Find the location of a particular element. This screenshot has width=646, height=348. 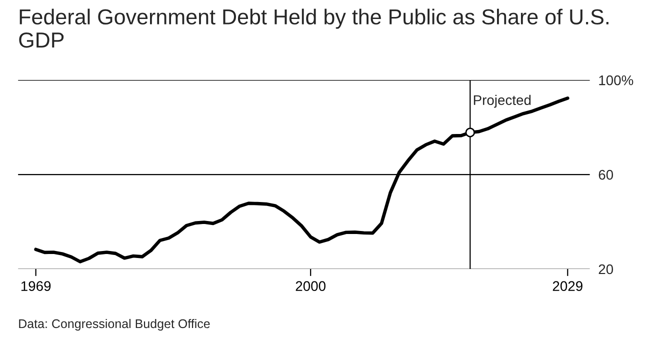

x-tick-label: 2000 is located at coordinates (311, 286).